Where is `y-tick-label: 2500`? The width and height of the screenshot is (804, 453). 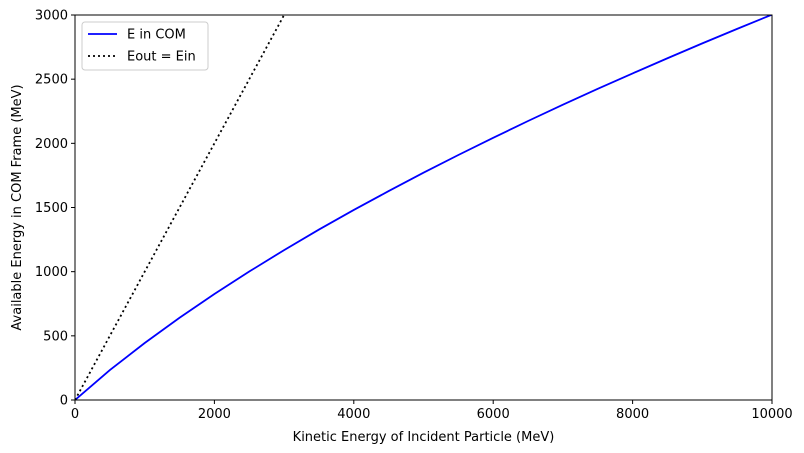
y-tick-label: 2500 is located at coordinates (51, 80).